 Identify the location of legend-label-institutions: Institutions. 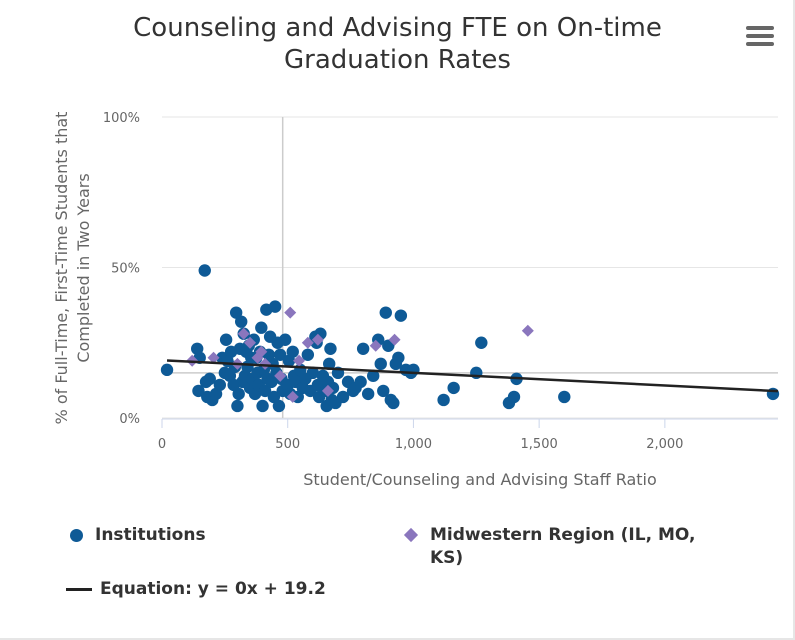
(150, 535).